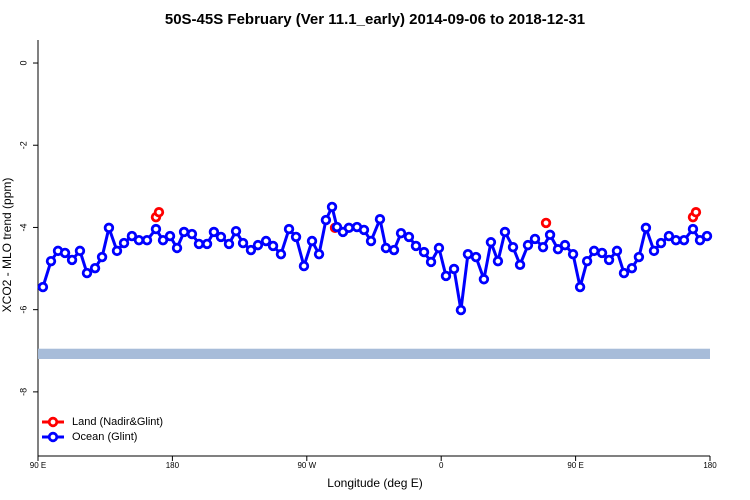 This screenshot has height=500, width=750. What do you see at coordinates (23, 227) in the screenshot?
I see `y-tick-label: -4` at bounding box center [23, 227].